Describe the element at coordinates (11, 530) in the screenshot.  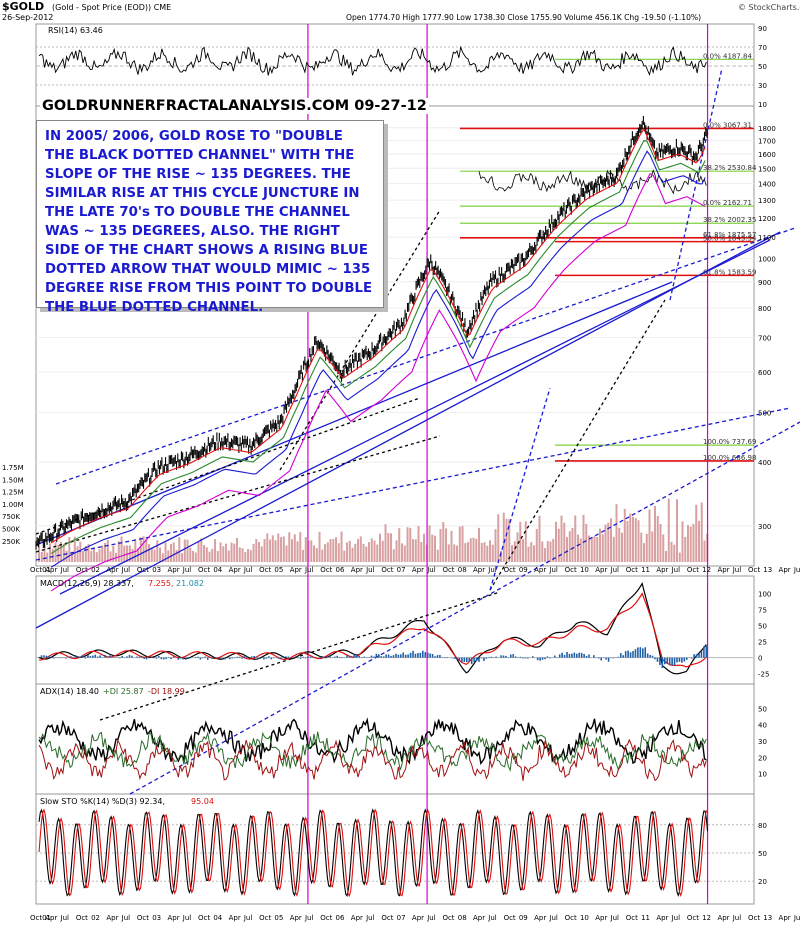
I see `volume-tick-label: 500K` at that location.